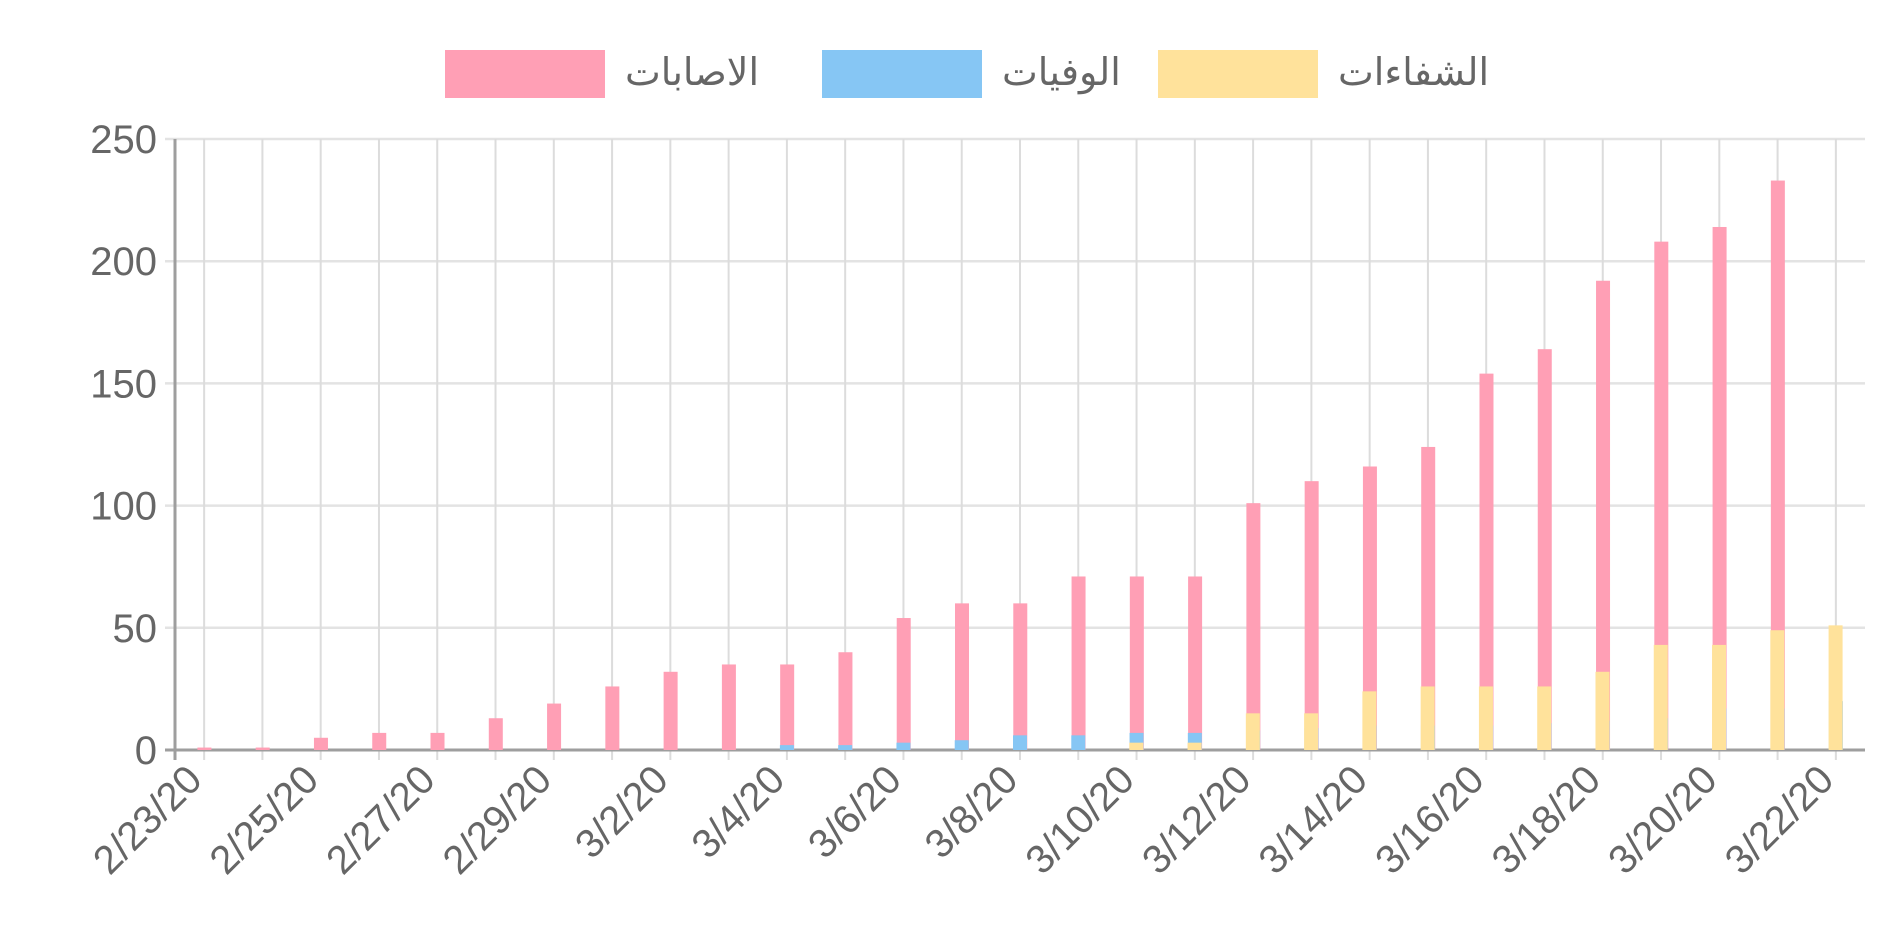 Image resolution: width=1883 pixels, height=927 pixels. I want to click on y-tick-labels: 0 50 100 150 200 250, so click(123, 445).